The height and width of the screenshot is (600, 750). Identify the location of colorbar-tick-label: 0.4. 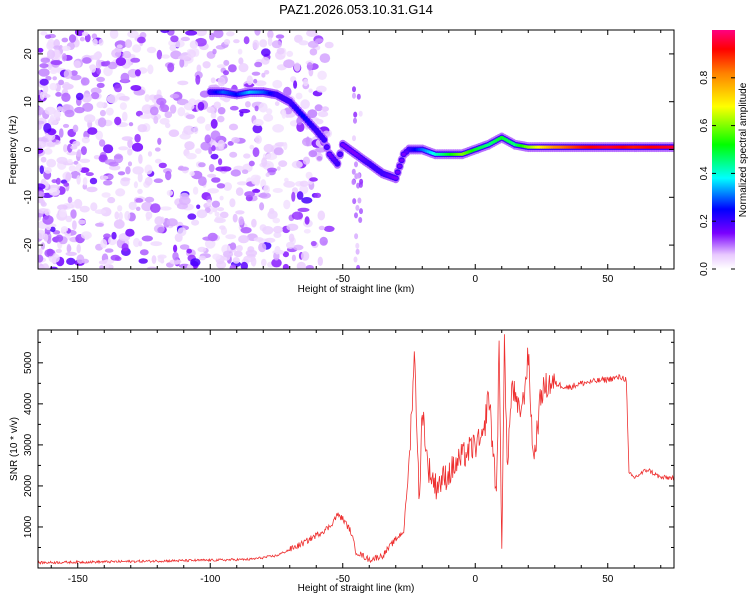
(704, 173).